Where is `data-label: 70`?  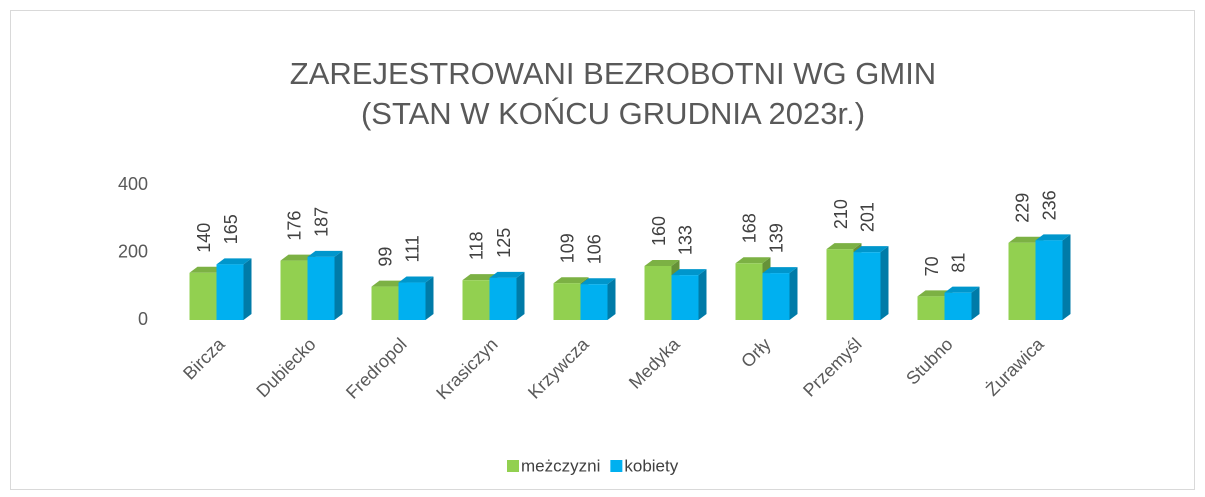
data-label: 70 is located at coordinates (932, 266).